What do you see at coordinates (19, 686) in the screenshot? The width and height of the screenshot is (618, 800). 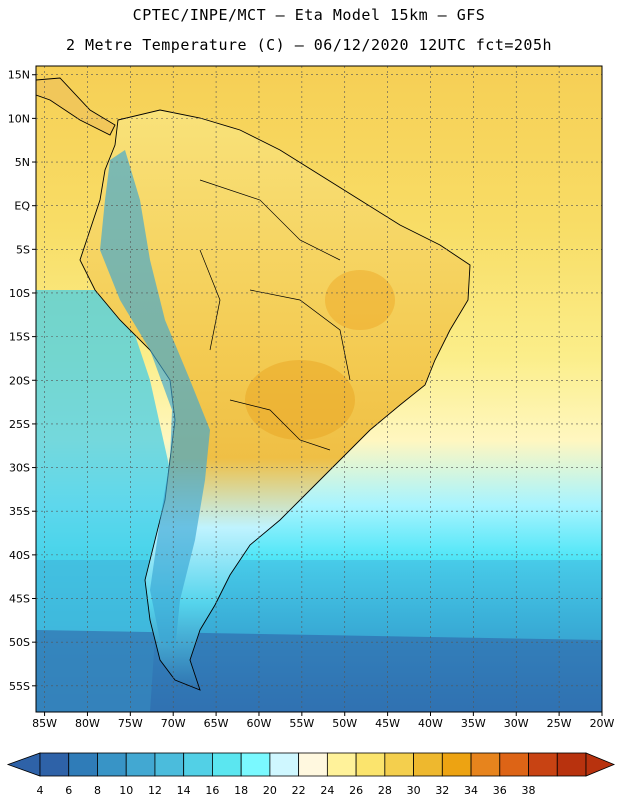 I see `lat-label: 55S` at bounding box center [19, 686].